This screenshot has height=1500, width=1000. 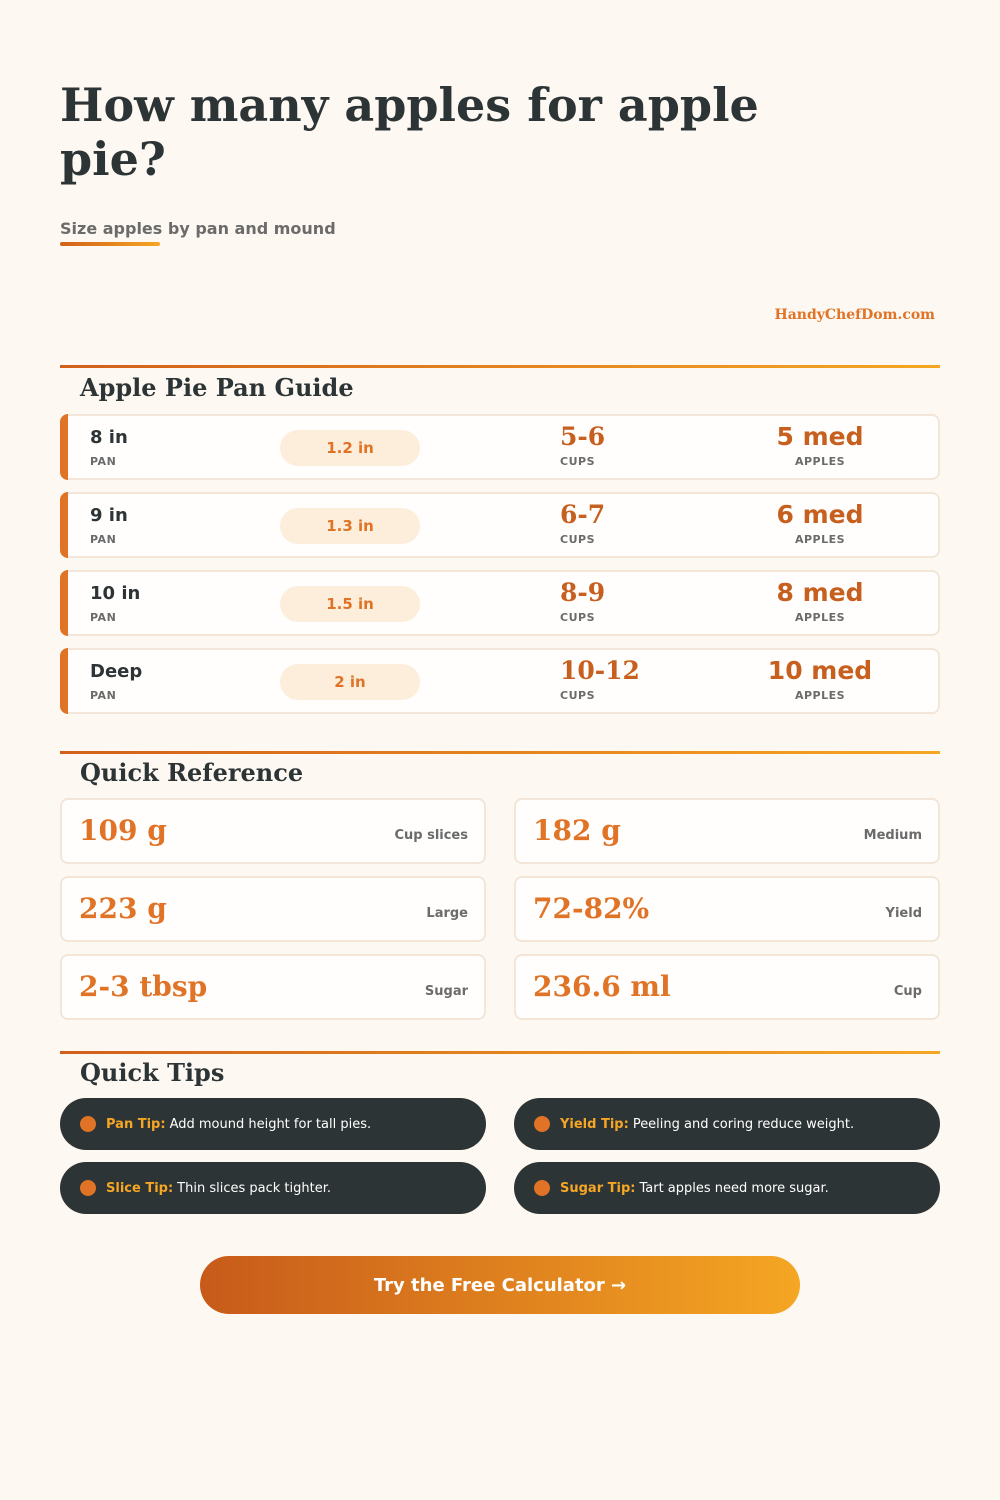 What do you see at coordinates (583, 592) in the screenshot?
I see `cups-value: 8-9` at bounding box center [583, 592].